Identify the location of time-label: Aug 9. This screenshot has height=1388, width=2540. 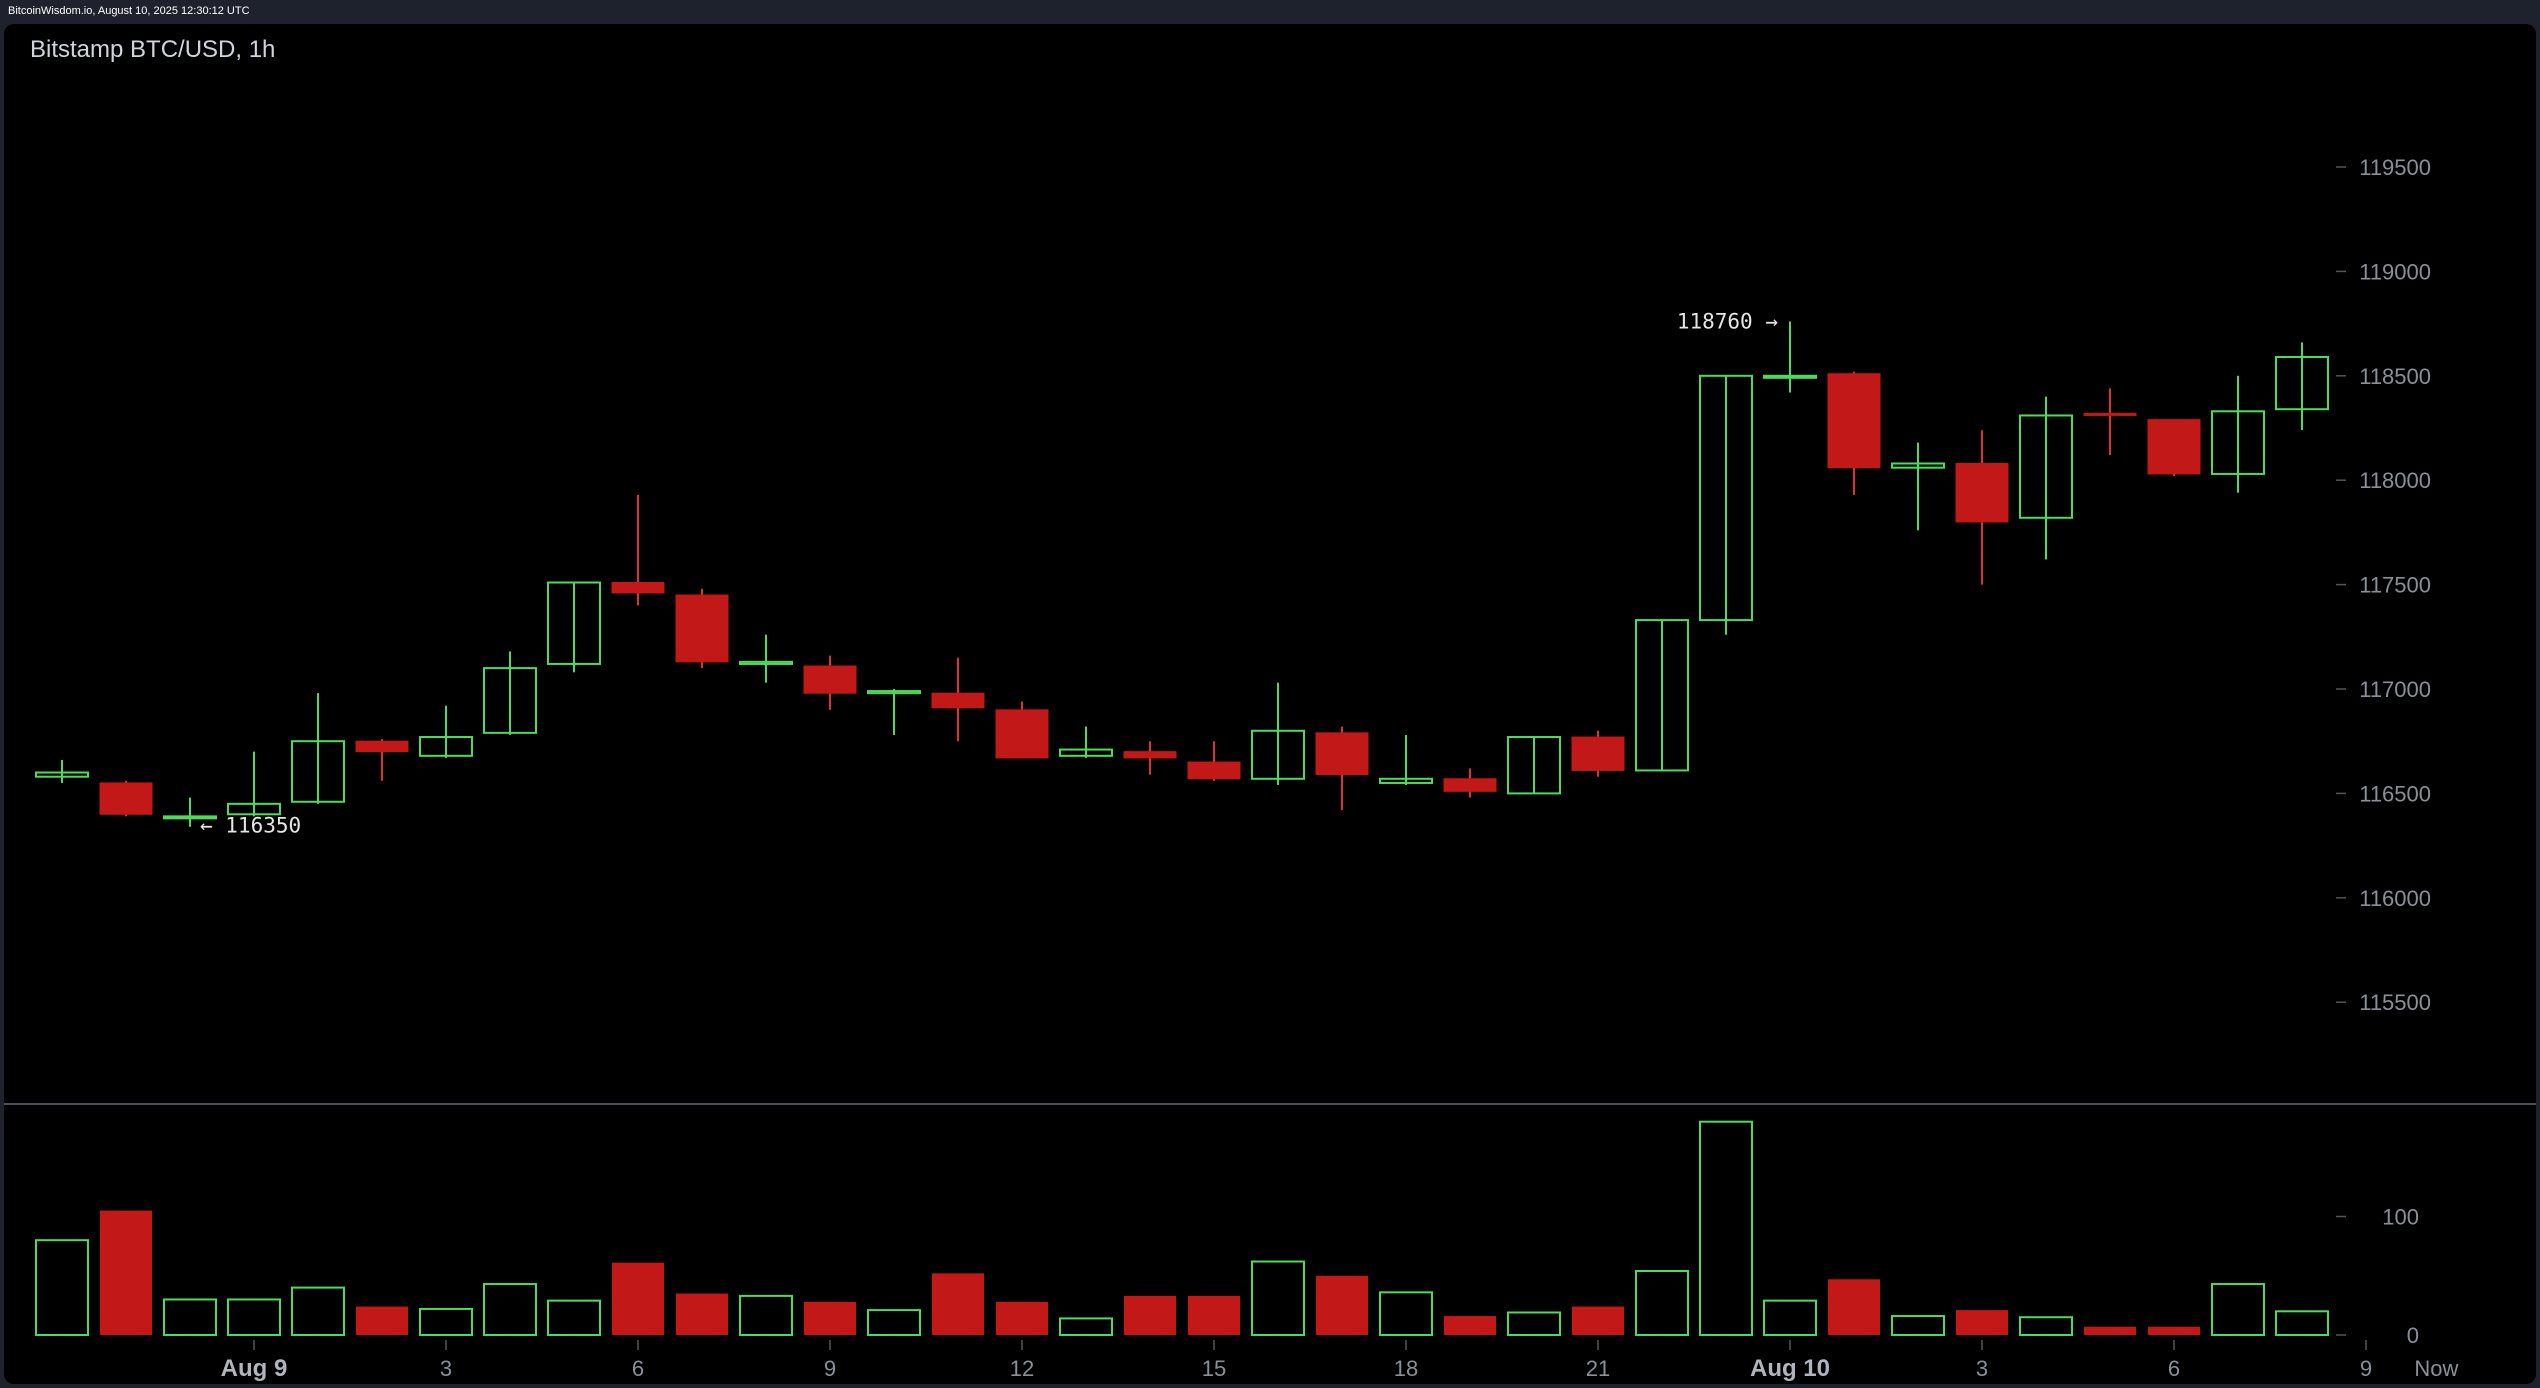
(254, 1368).